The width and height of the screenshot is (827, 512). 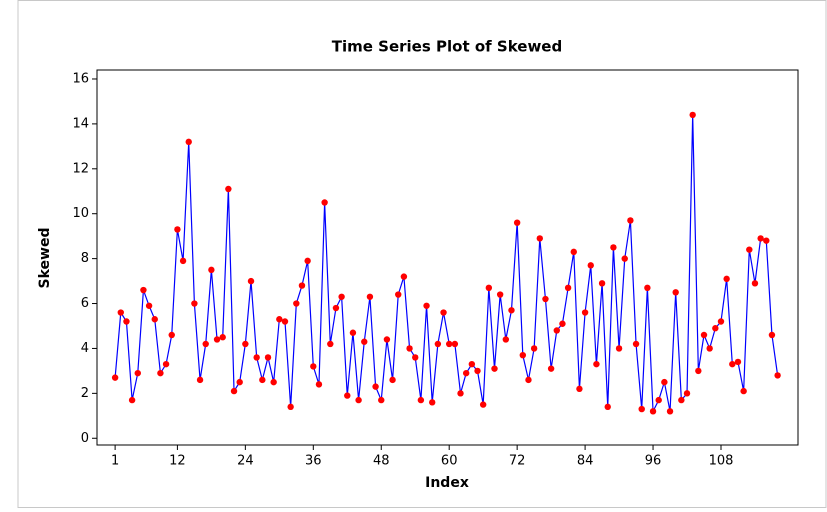 What do you see at coordinates (449, 461) in the screenshot?
I see `x-tick-label: 60` at bounding box center [449, 461].